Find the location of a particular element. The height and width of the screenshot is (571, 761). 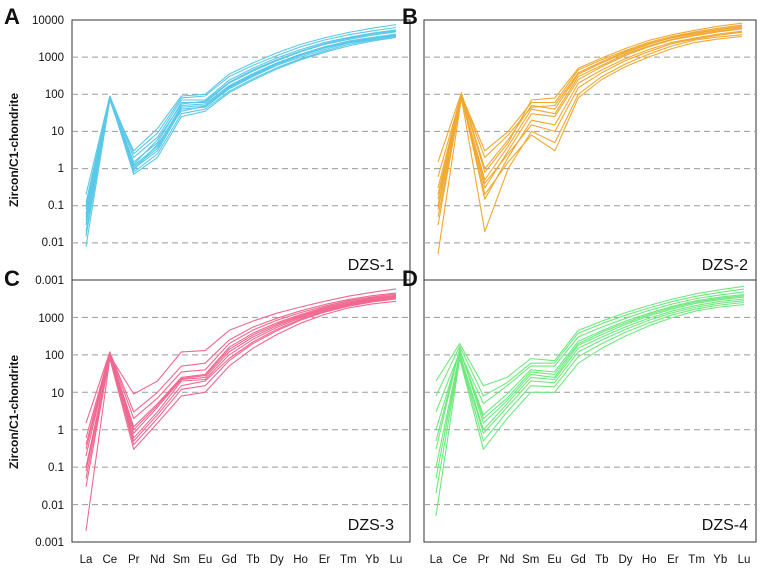

x-tick-label: Tb is located at coordinates (252, 560).